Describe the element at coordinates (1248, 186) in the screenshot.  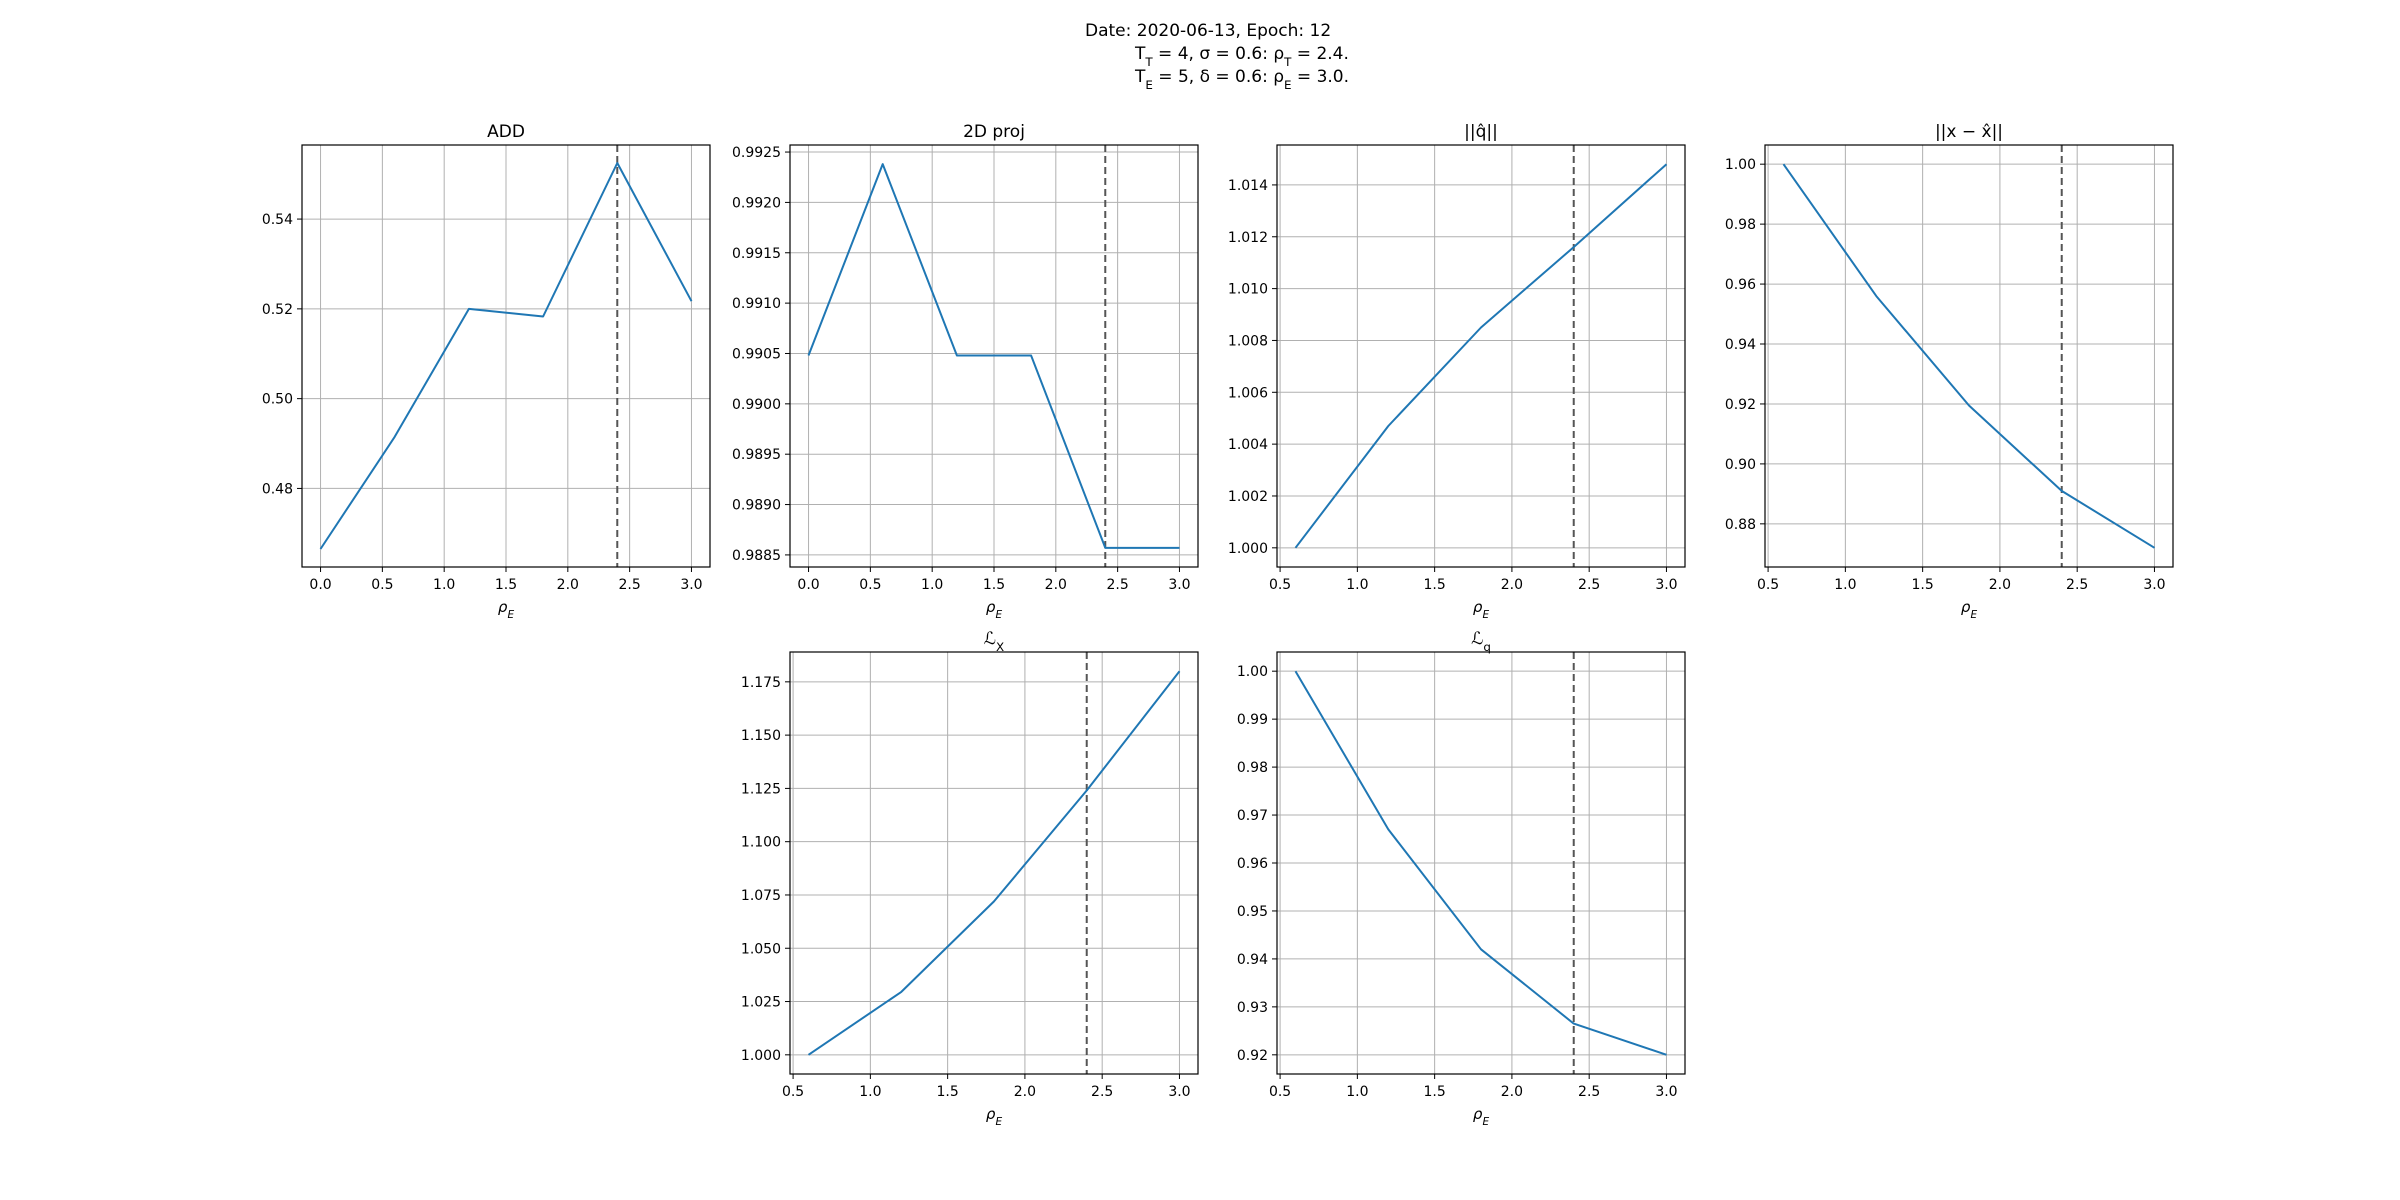
I see `y-tick-label: 1.014` at that location.